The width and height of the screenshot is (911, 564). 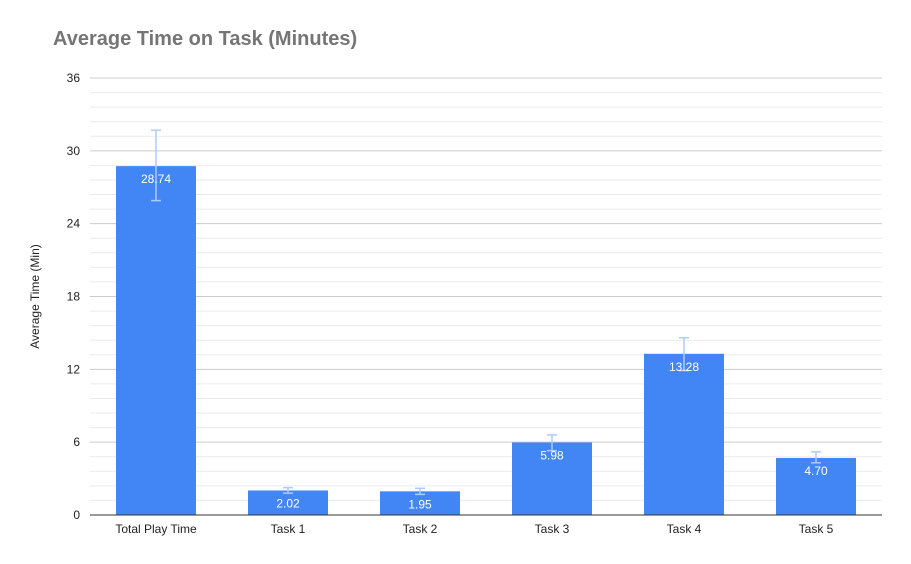 I want to click on x-tick-label: Task 4, so click(x=684, y=529).